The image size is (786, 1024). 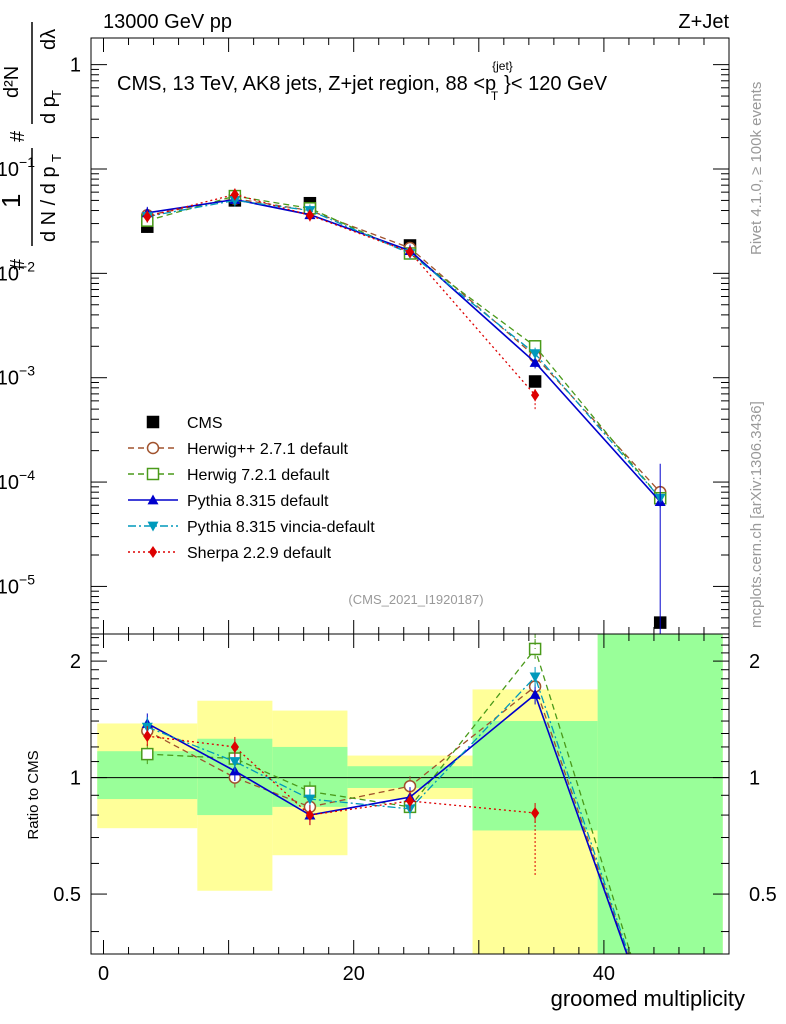 I want to click on ratio-ytick-label-right-2: 2, so click(x=754, y=662).